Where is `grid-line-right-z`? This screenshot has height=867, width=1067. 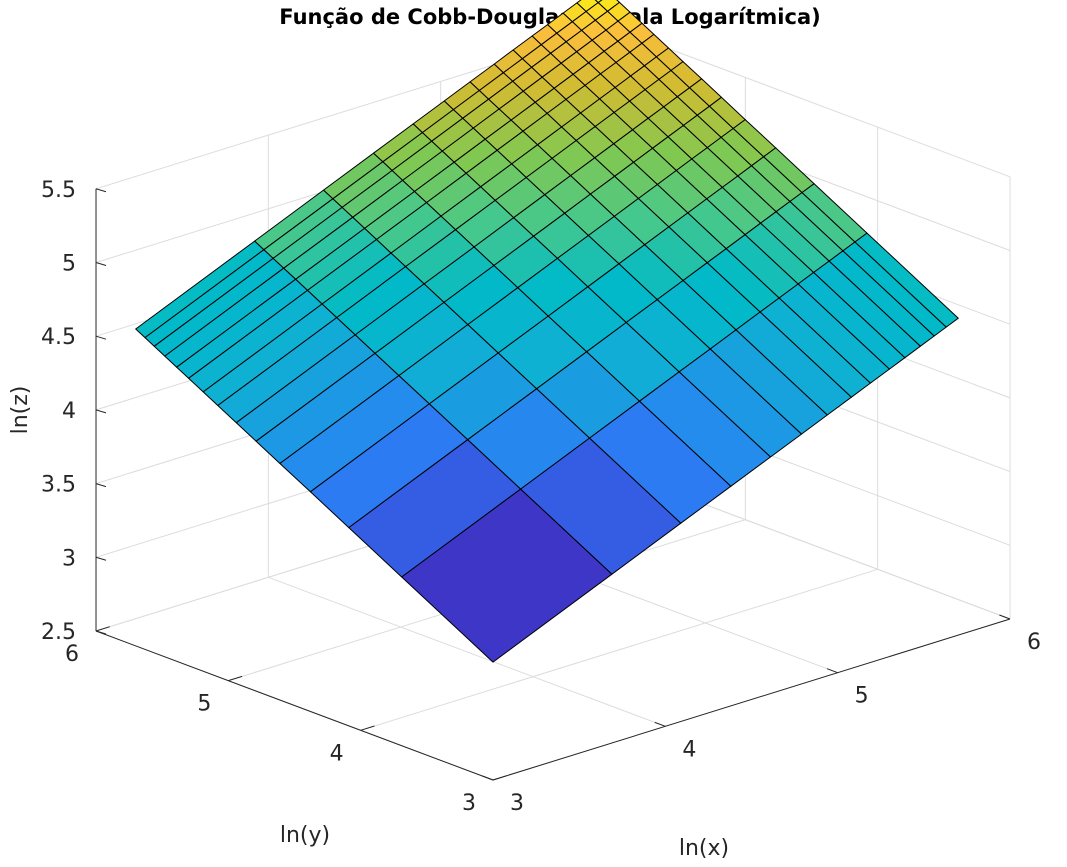
grid-line-right-z is located at coordinates (811, 102).